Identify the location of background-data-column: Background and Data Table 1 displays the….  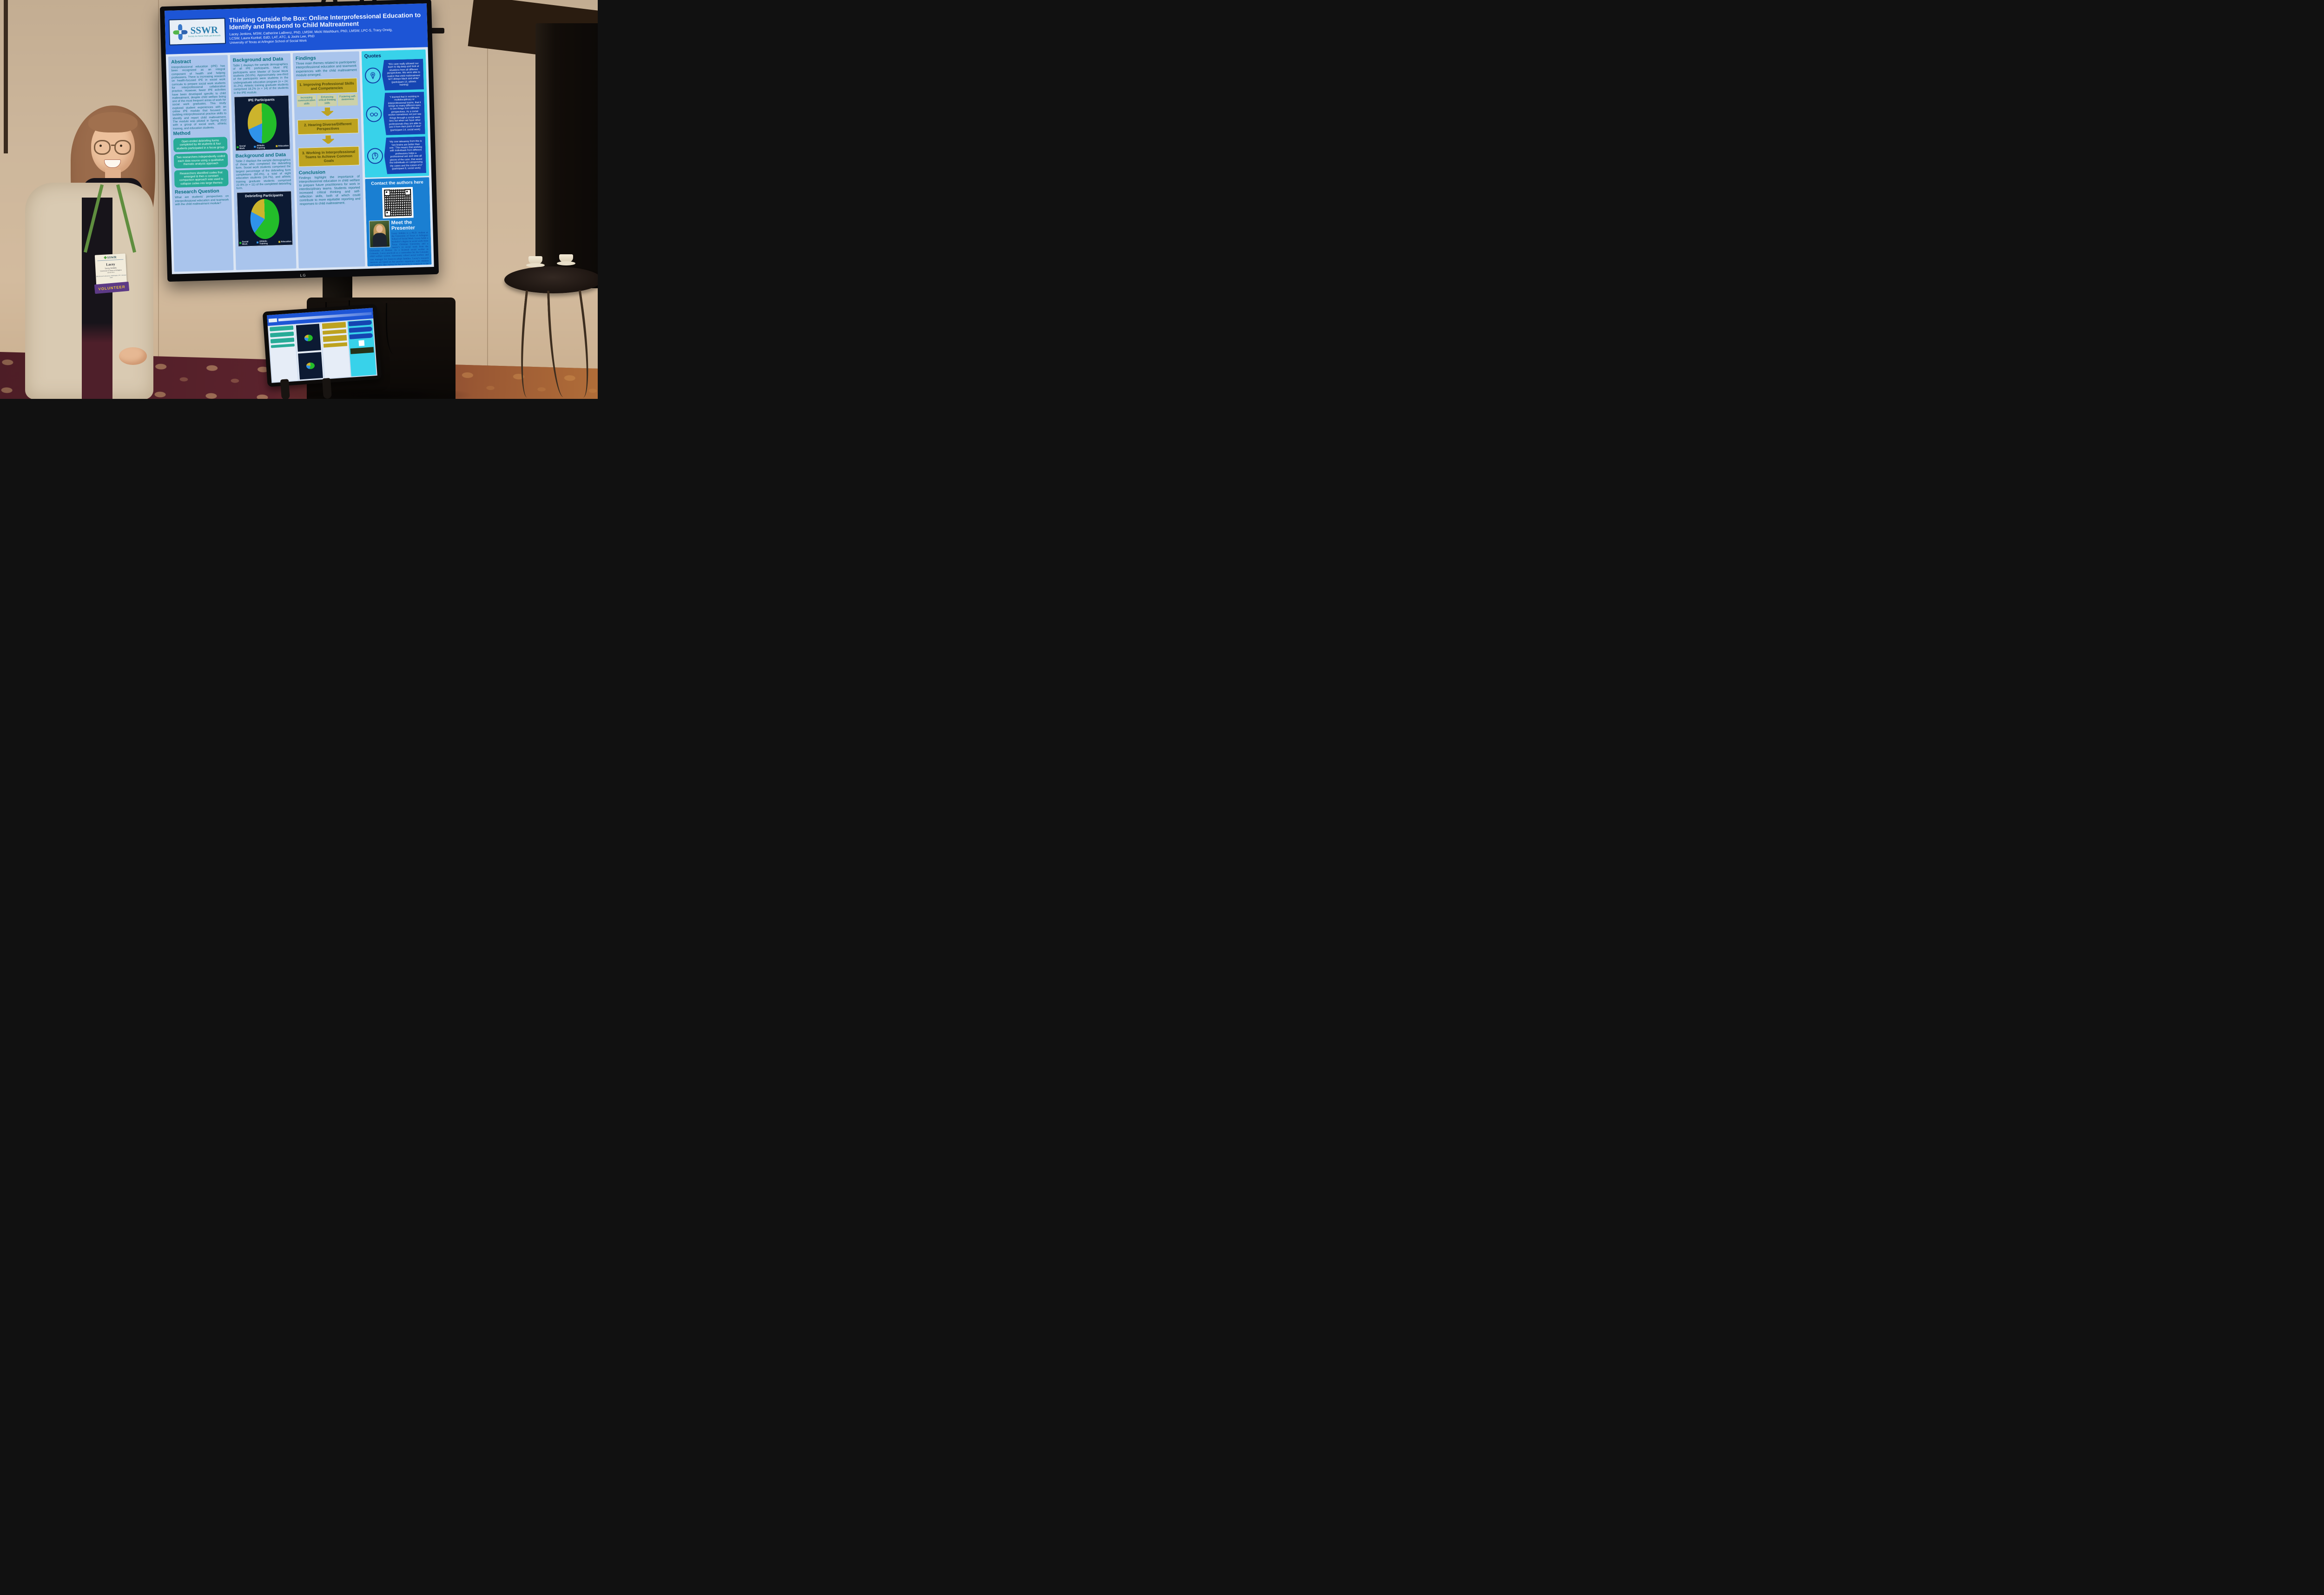
(263, 161).